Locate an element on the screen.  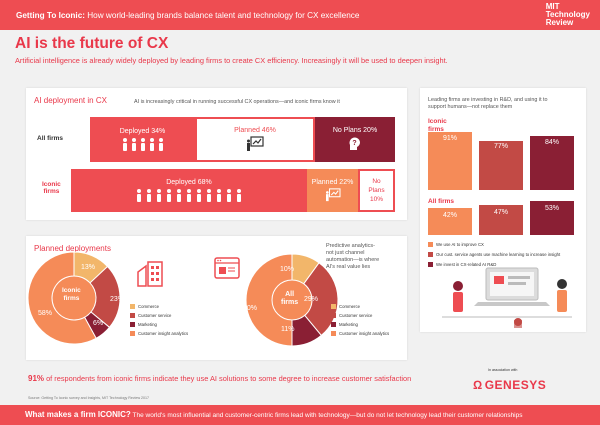
mit-logo: MIT Technology Review is located at coordinates (567, 14).